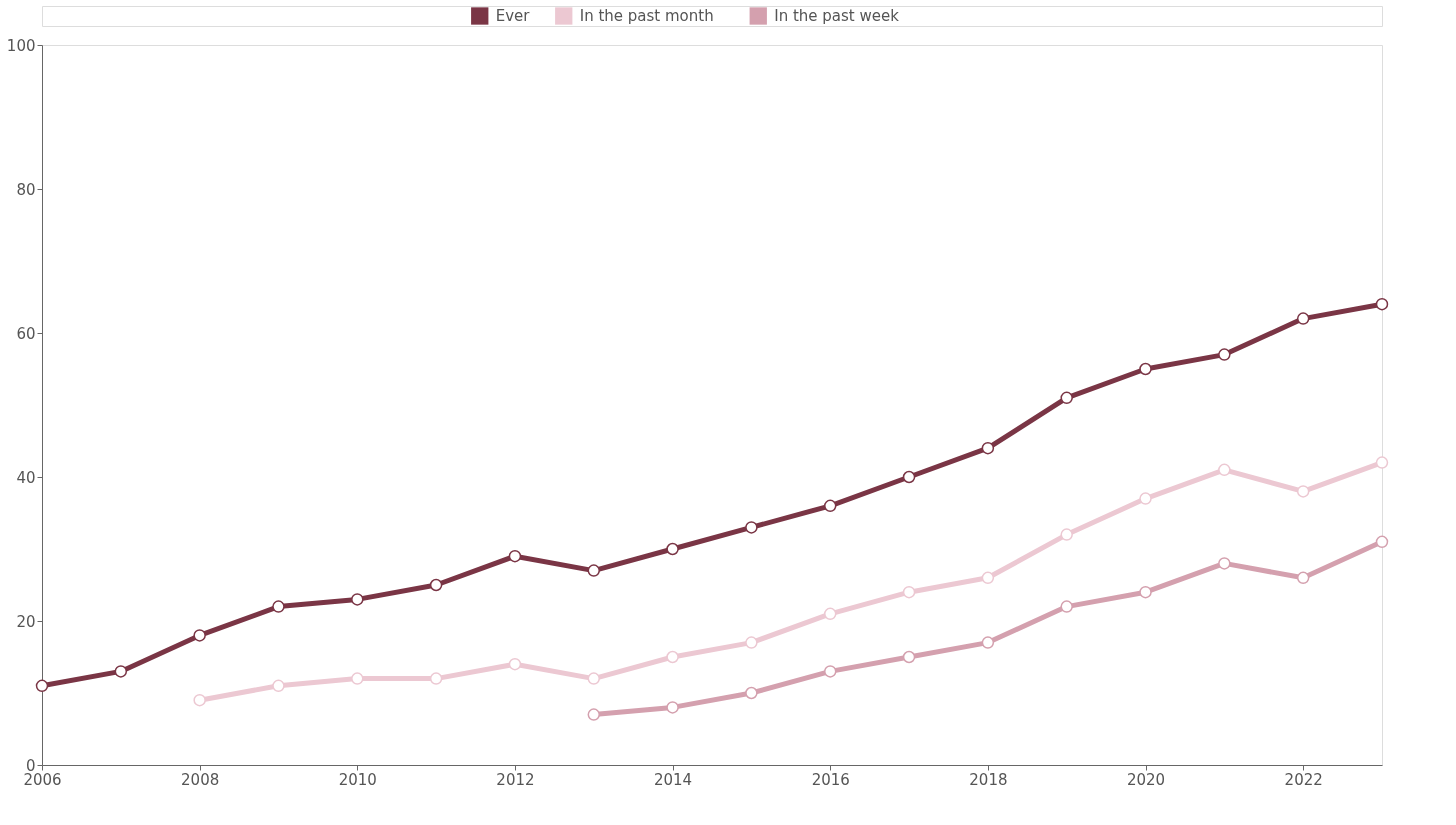  What do you see at coordinates (26, 477) in the screenshot?
I see `y-tick-label: 40` at bounding box center [26, 477].